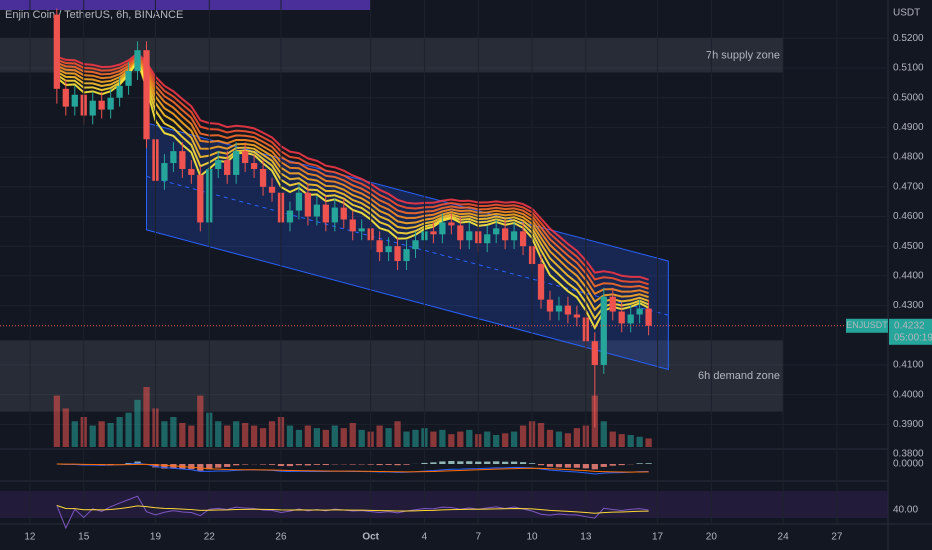 Image resolution: width=932 pixels, height=550 pixels. What do you see at coordinates (908, 305) in the screenshot?
I see `y-tick-label: 0.4300` at bounding box center [908, 305].